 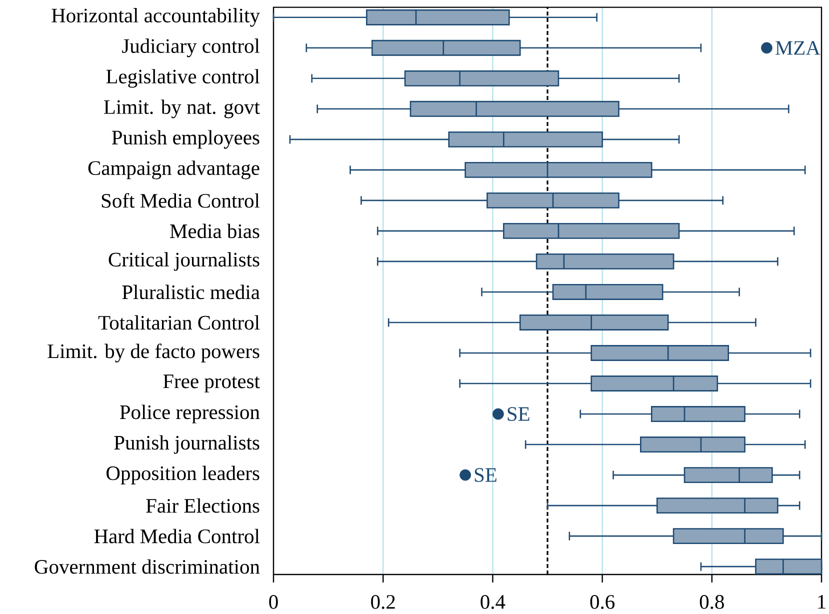 I want to click on x-tick-label: 0.4, so click(x=493, y=602).